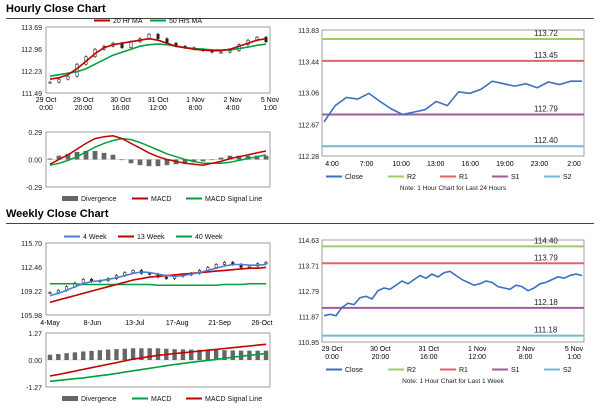  I want to click on hourly-20hr-ma-line, so click(158, 58).